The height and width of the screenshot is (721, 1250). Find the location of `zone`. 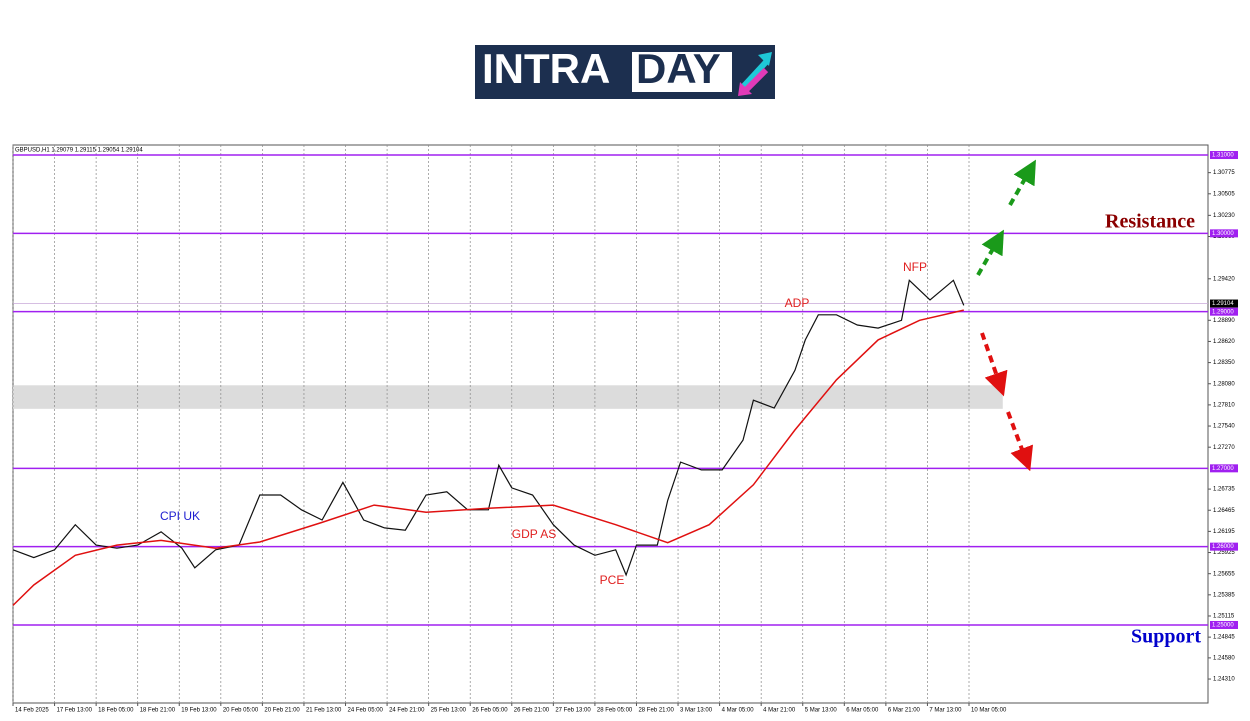

zone is located at coordinates (508, 397).